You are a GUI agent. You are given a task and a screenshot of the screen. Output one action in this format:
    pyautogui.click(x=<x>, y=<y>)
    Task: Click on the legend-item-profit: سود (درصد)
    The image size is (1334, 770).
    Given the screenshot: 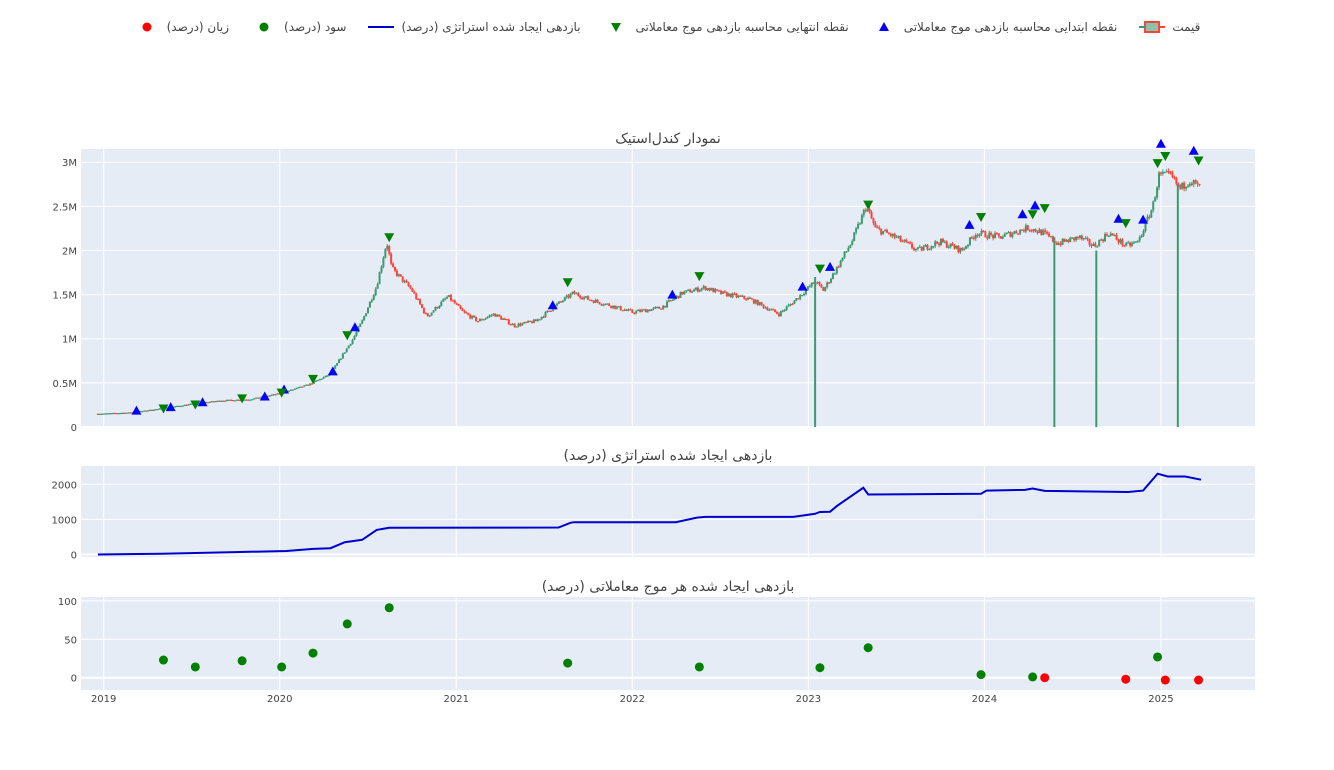 What is the action you would take?
    pyautogui.click(x=298, y=27)
    